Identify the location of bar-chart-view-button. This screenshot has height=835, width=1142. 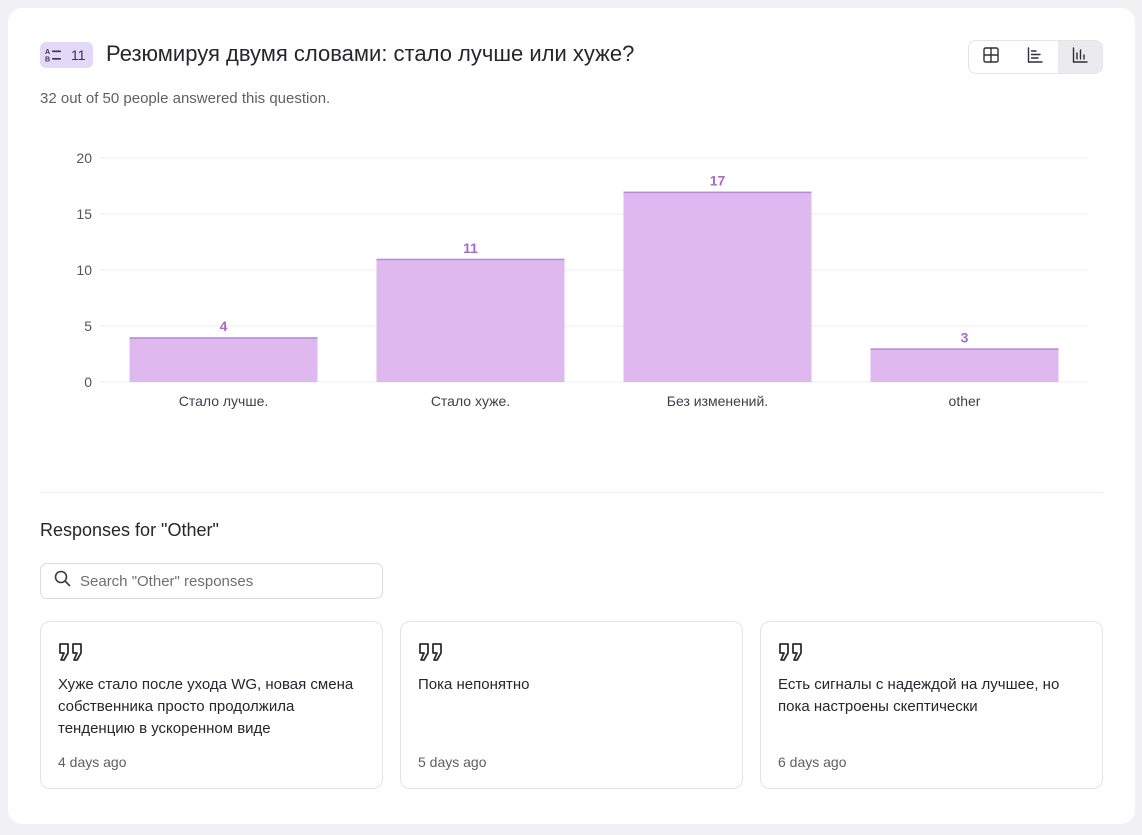
(1079, 57).